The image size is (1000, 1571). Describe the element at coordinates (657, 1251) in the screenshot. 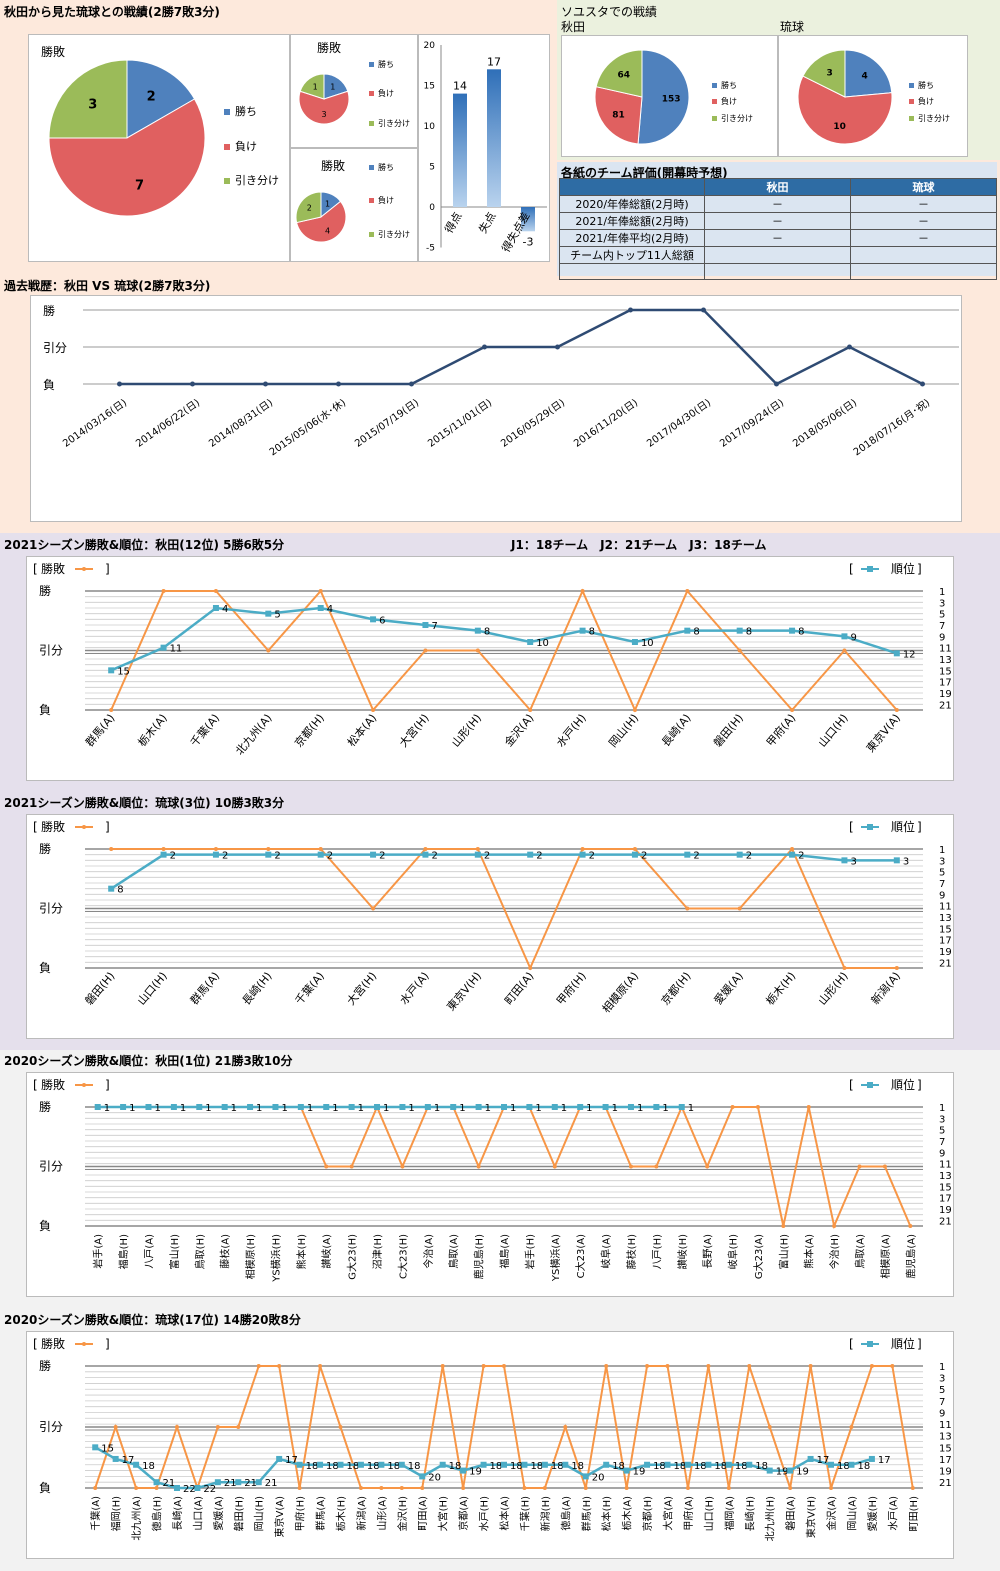

I see `category-label-22: 八戸(H)` at that location.